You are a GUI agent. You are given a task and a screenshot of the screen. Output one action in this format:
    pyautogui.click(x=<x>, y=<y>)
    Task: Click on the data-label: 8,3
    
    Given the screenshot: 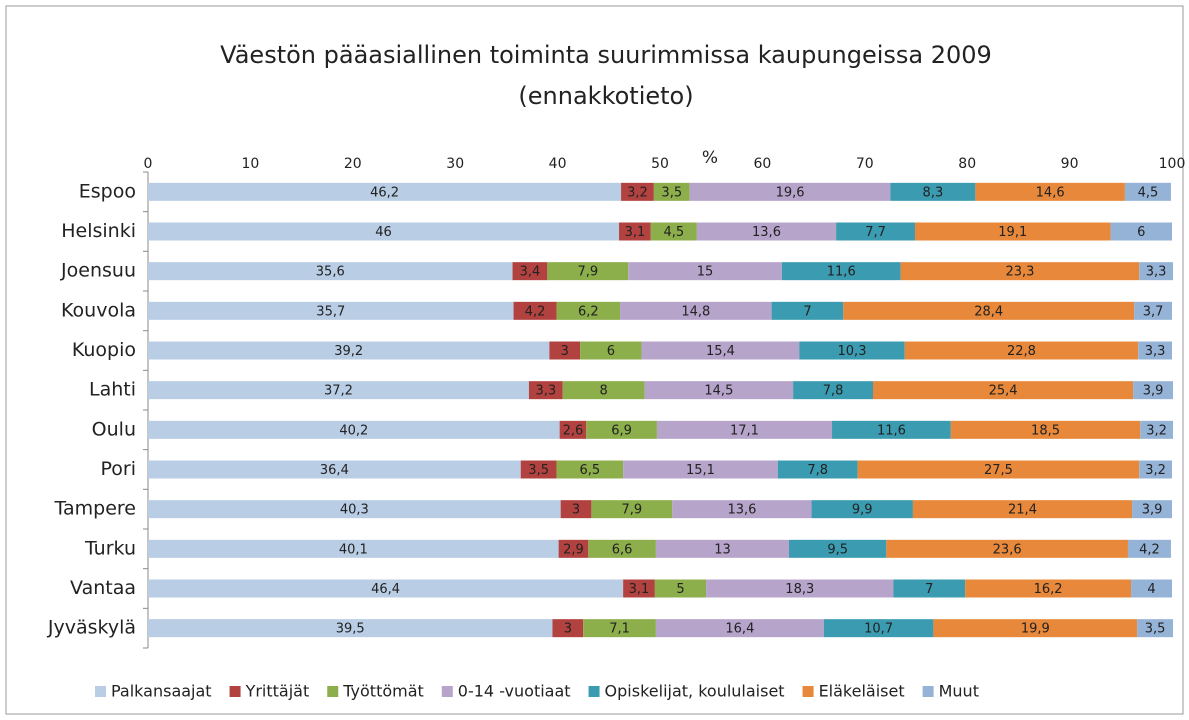 What is the action you would take?
    pyautogui.click(x=933, y=192)
    